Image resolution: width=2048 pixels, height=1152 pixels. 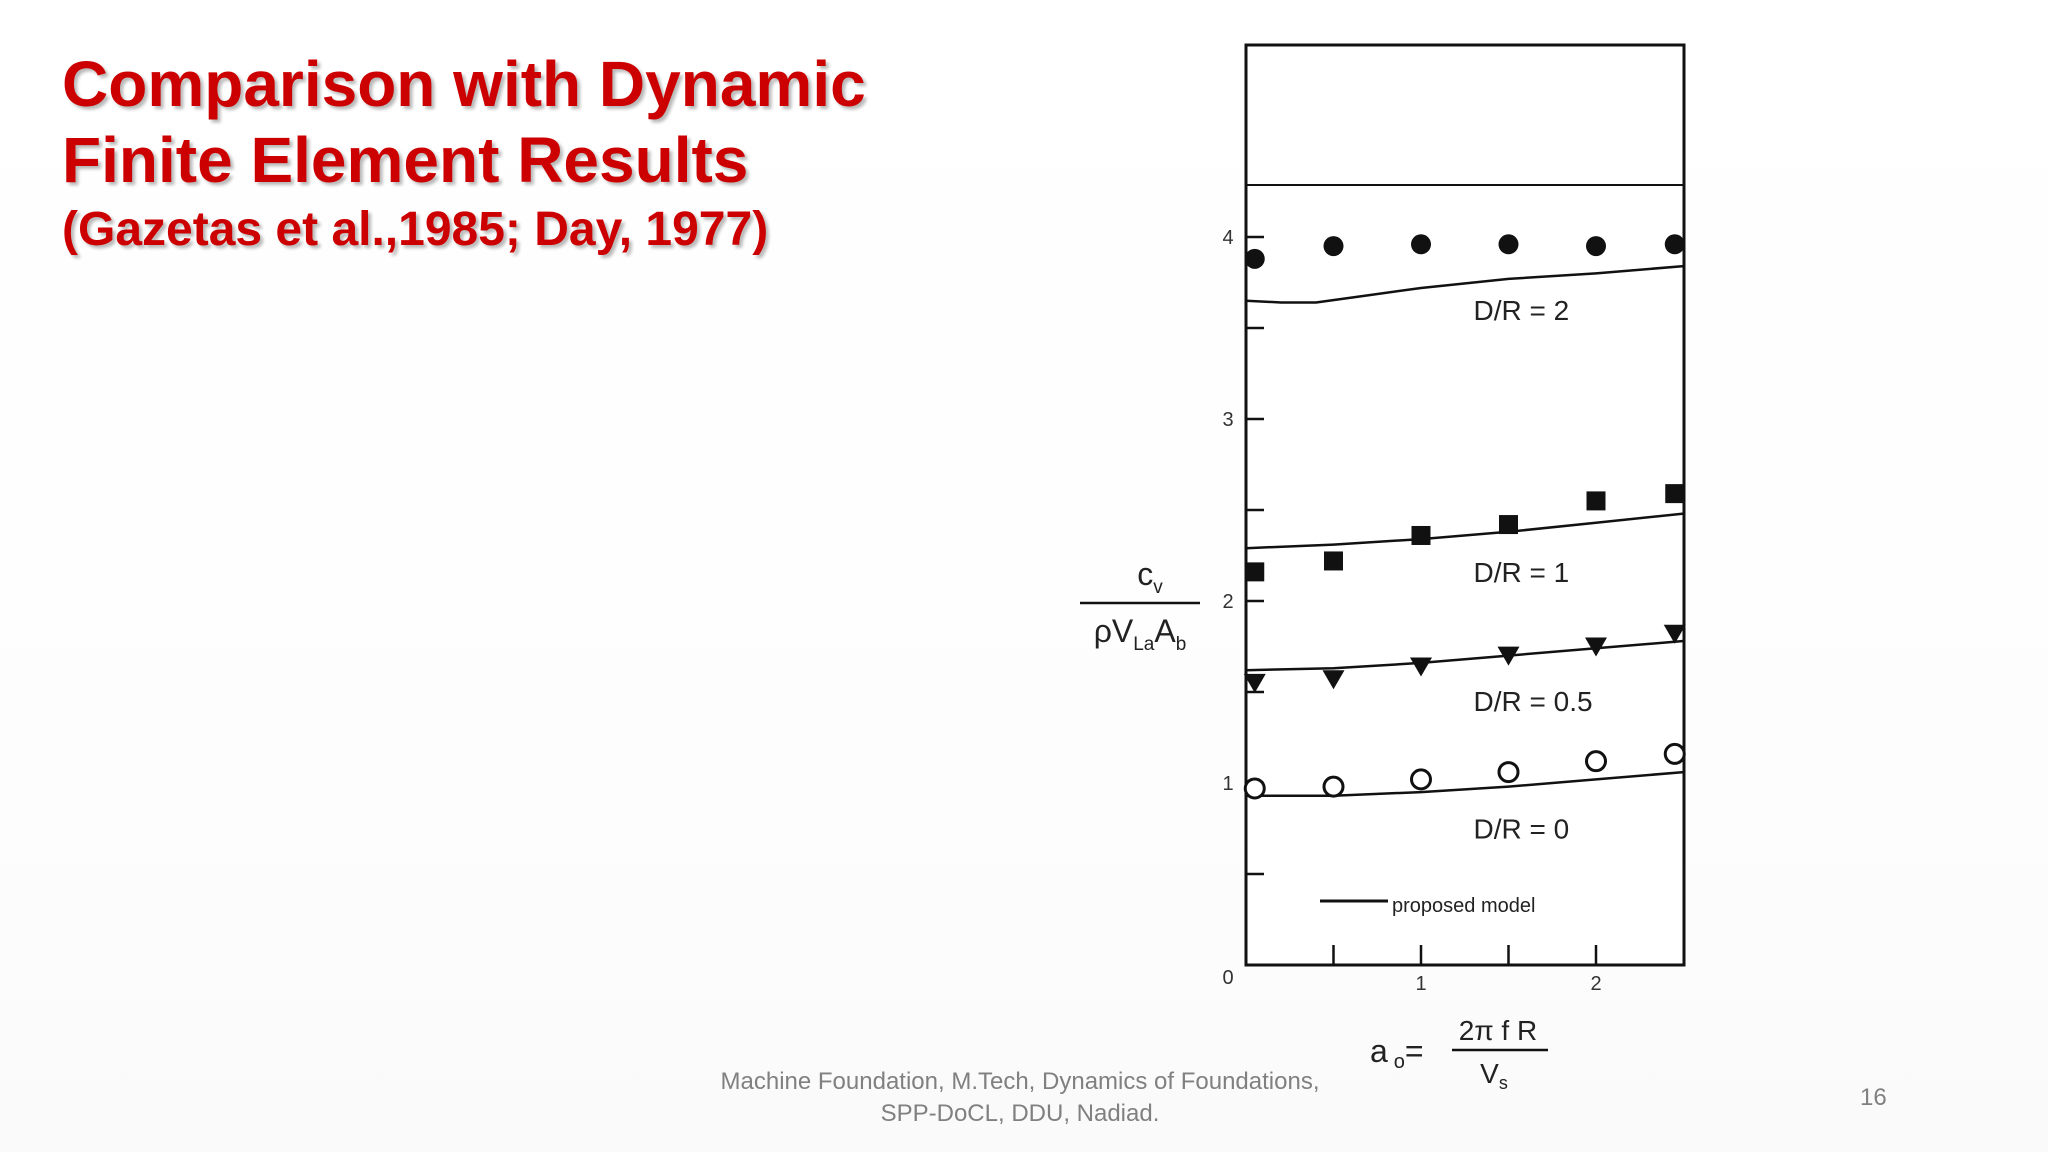 I want to click on legend: proposed model, so click(x=1427, y=906).